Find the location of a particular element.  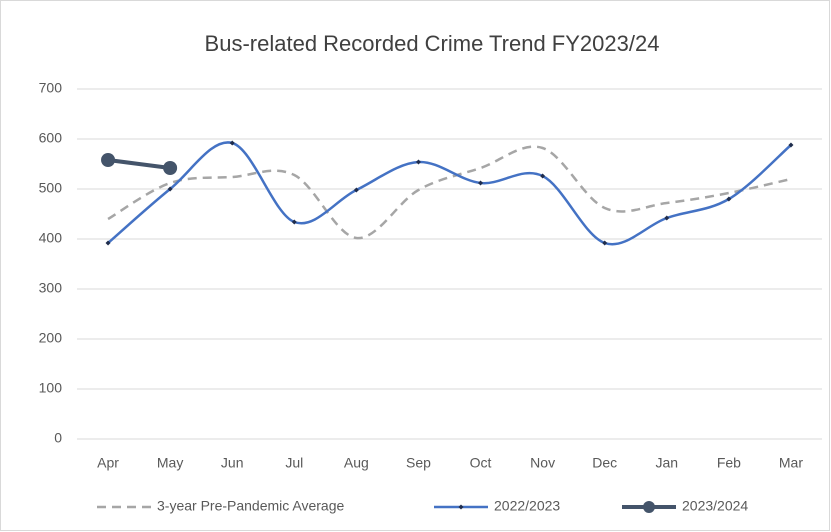

y-tick-label: 600 is located at coordinates (51, 138).